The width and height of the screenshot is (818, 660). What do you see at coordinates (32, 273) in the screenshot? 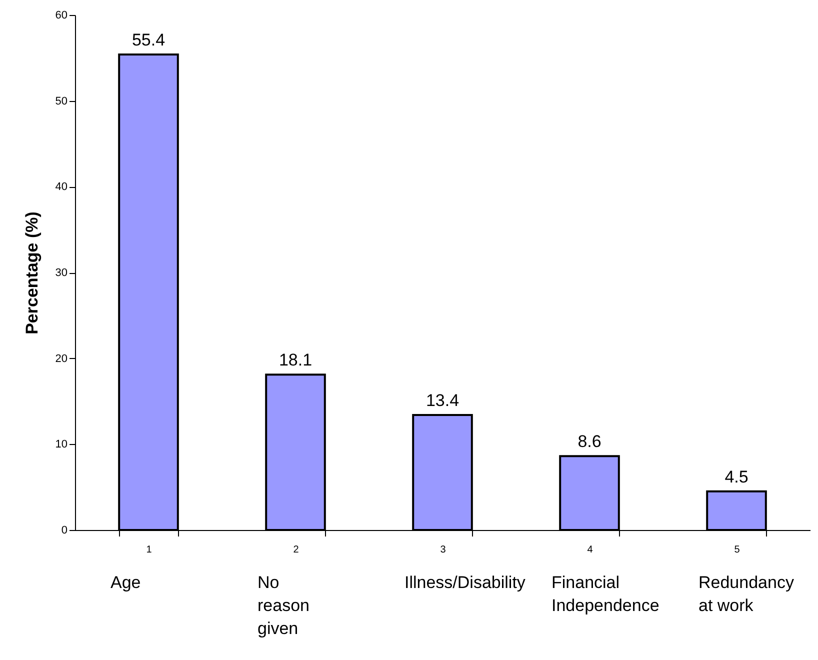
I see `y-axis-title: Percentage (%)` at bounding box center [32, 273].